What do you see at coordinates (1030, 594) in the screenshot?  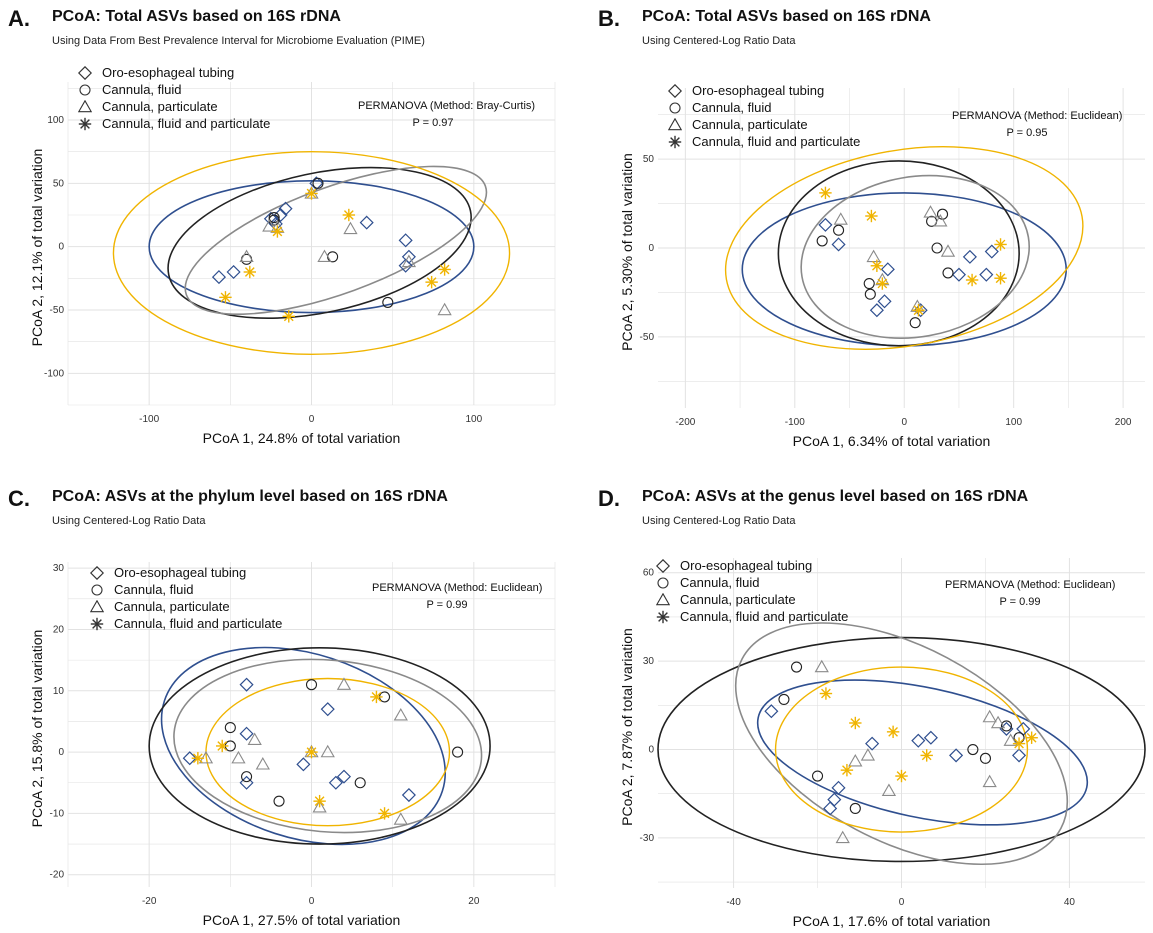 I see `permanova-box: PERMANOVA (Method: Euclidean) P = 0.99` at bounding box center [1030, 594].